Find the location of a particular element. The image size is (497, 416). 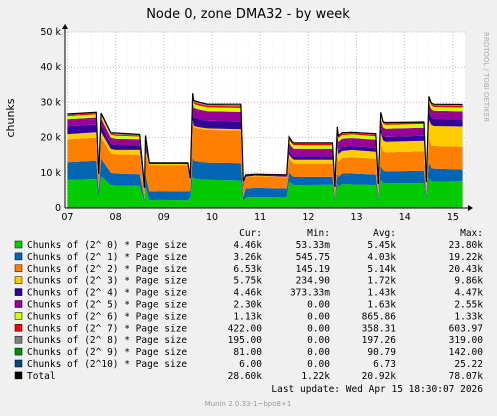

x-tick-label: 13 is located at coordinates (357, 217).